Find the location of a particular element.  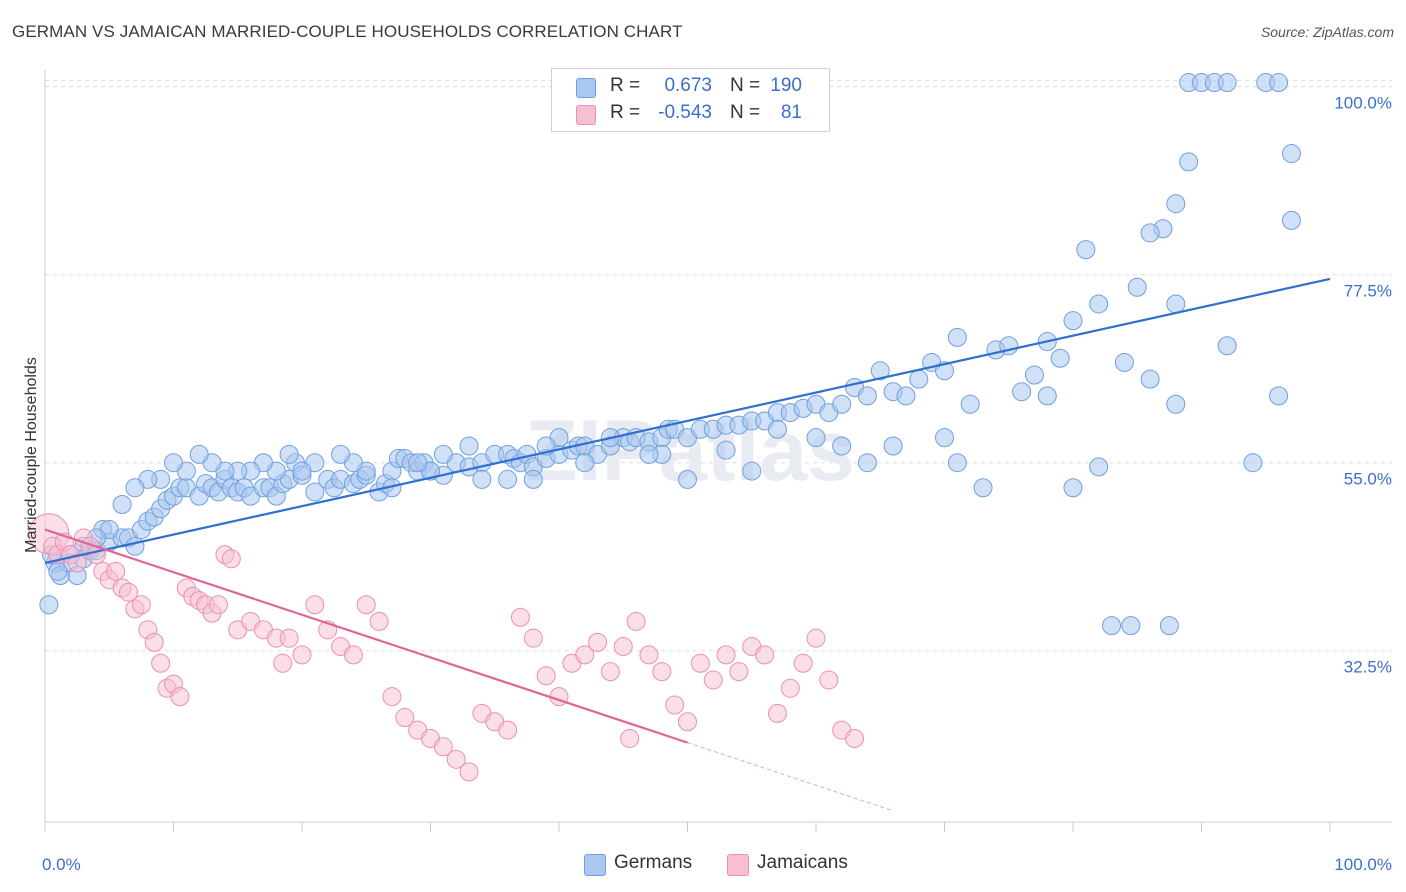

legend-swatch-blue is located at coordinates (586, 88).